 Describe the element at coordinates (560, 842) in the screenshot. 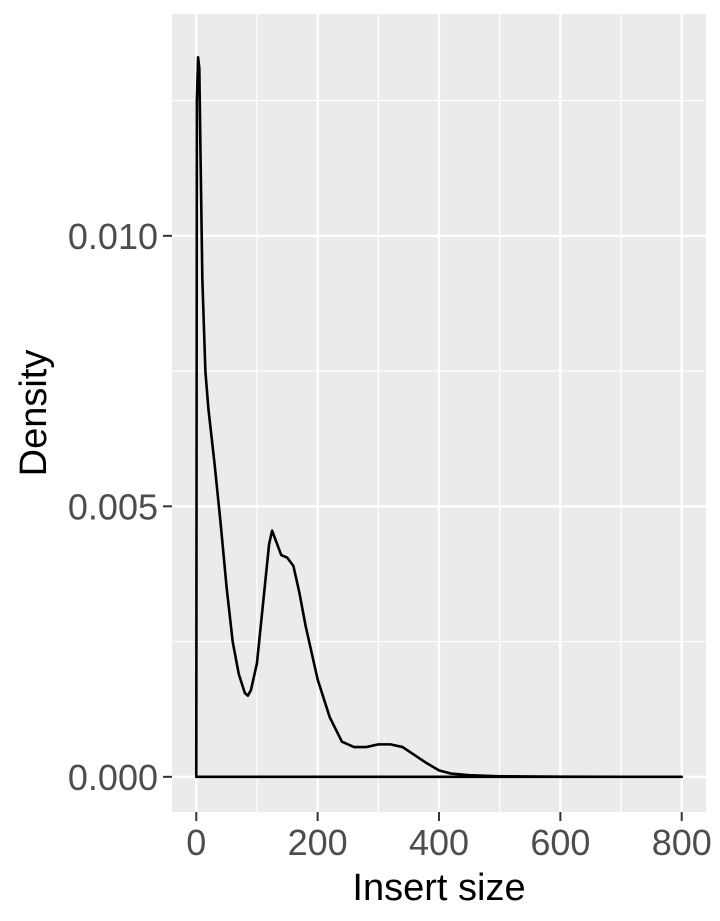

I see `x-tick-label: 600` at that location.